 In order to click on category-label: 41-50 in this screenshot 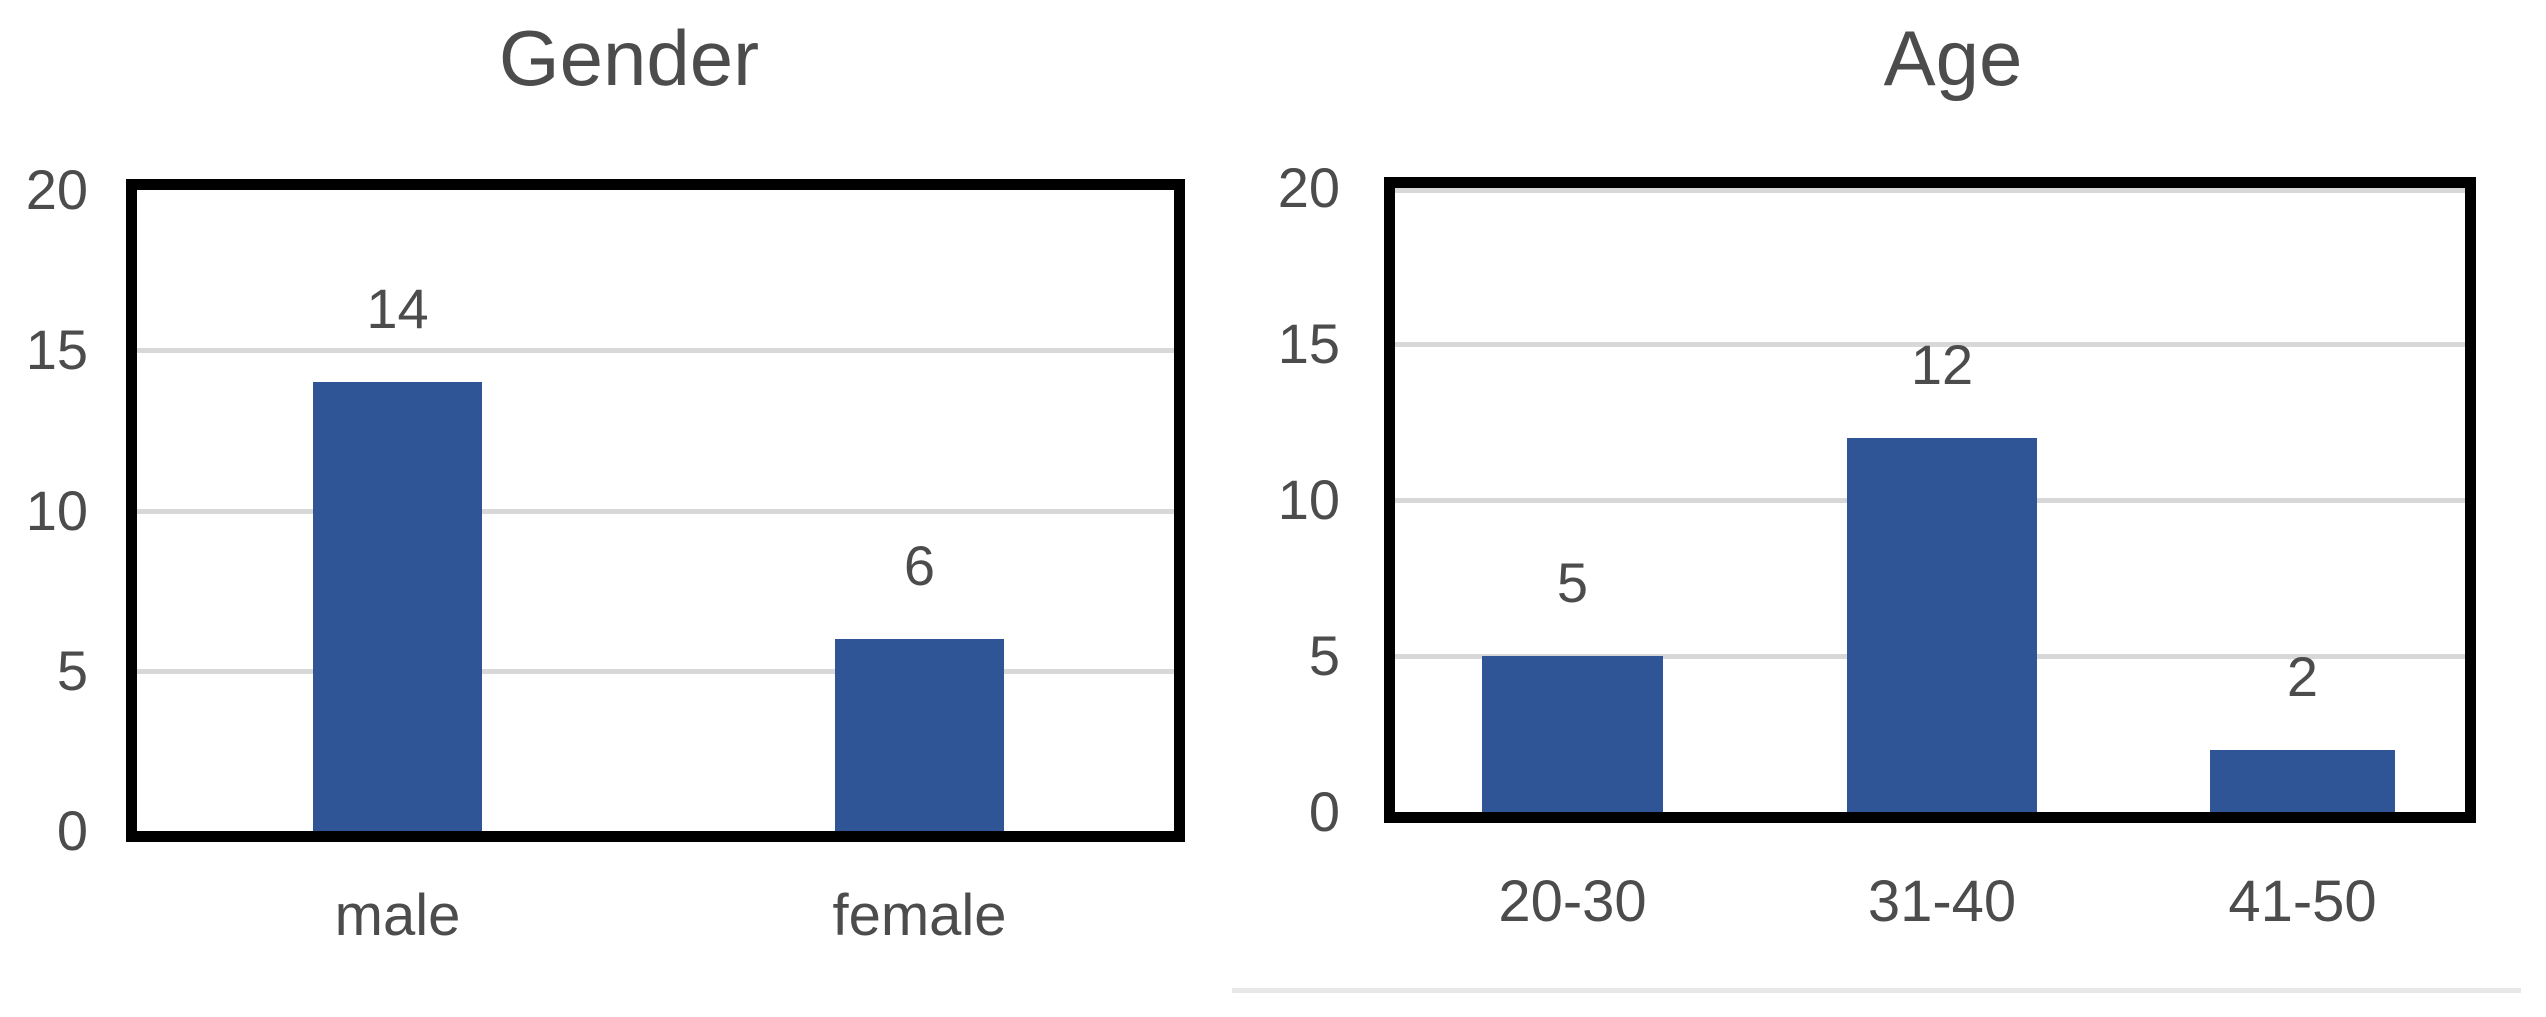, I will do `click(2302, 901)`.